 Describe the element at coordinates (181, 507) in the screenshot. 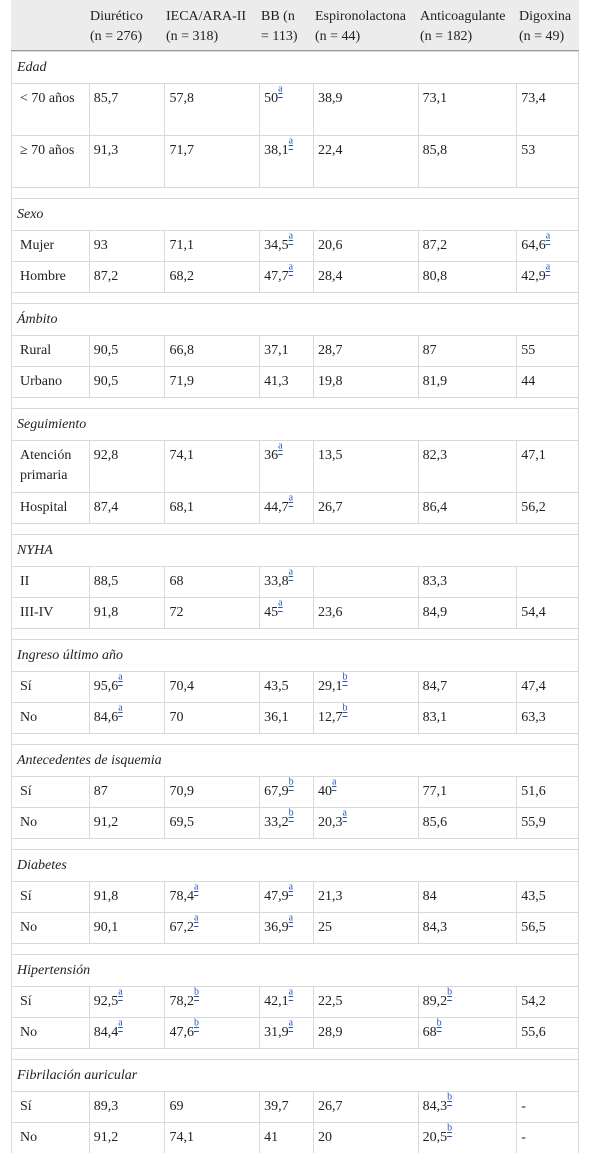

I see `cell-value: 68,1` at that location.